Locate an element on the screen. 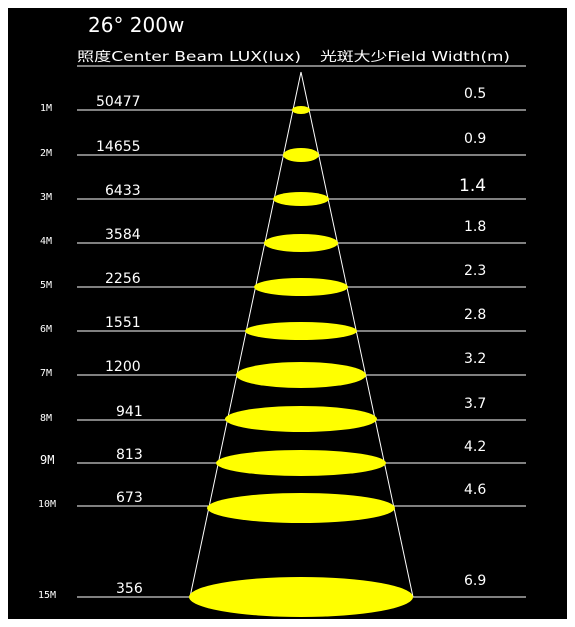  width-column-header: 光斑大少Field Width(m) is located at coordinates (415, 57).